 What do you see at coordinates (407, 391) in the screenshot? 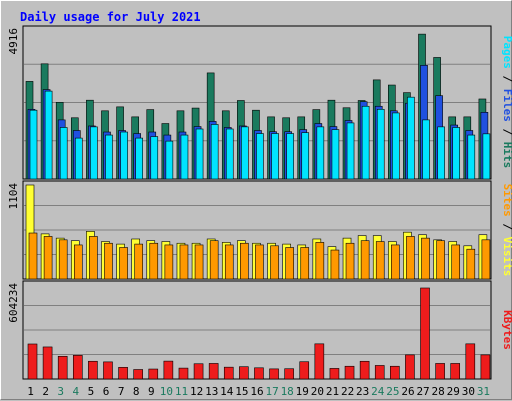
I see `x-tick-label-day-26: 26` at bounding box center [407, 391].